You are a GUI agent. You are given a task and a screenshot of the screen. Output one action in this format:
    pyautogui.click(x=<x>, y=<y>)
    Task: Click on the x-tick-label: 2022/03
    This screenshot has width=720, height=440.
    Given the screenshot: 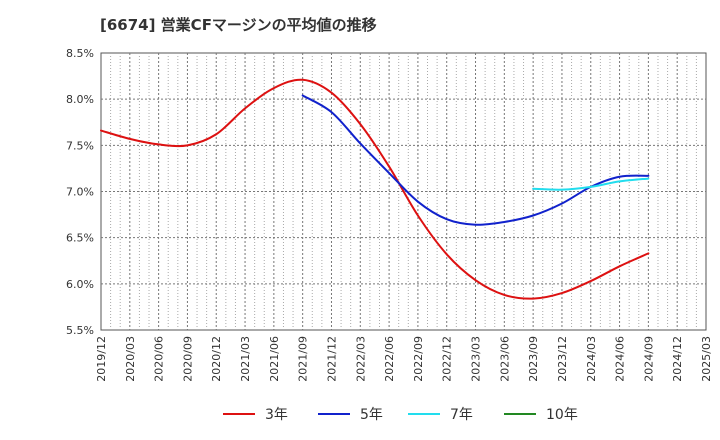 What is the action you would take?
    pyautogui.click(x=360, y=359)
    